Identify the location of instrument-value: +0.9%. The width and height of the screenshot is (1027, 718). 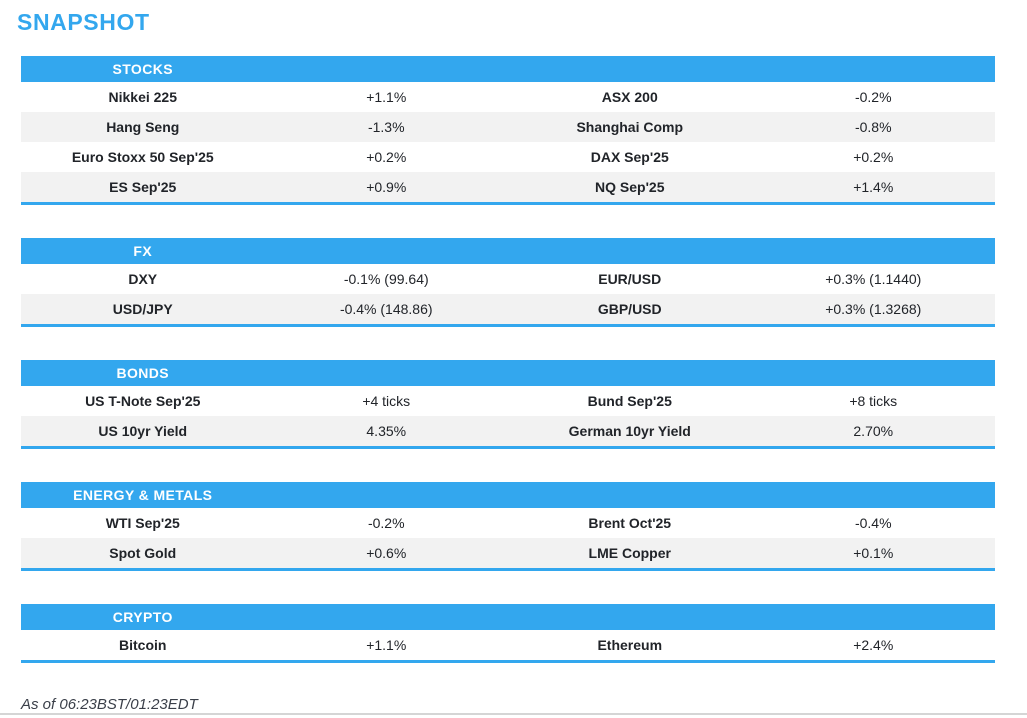
(386, 187).